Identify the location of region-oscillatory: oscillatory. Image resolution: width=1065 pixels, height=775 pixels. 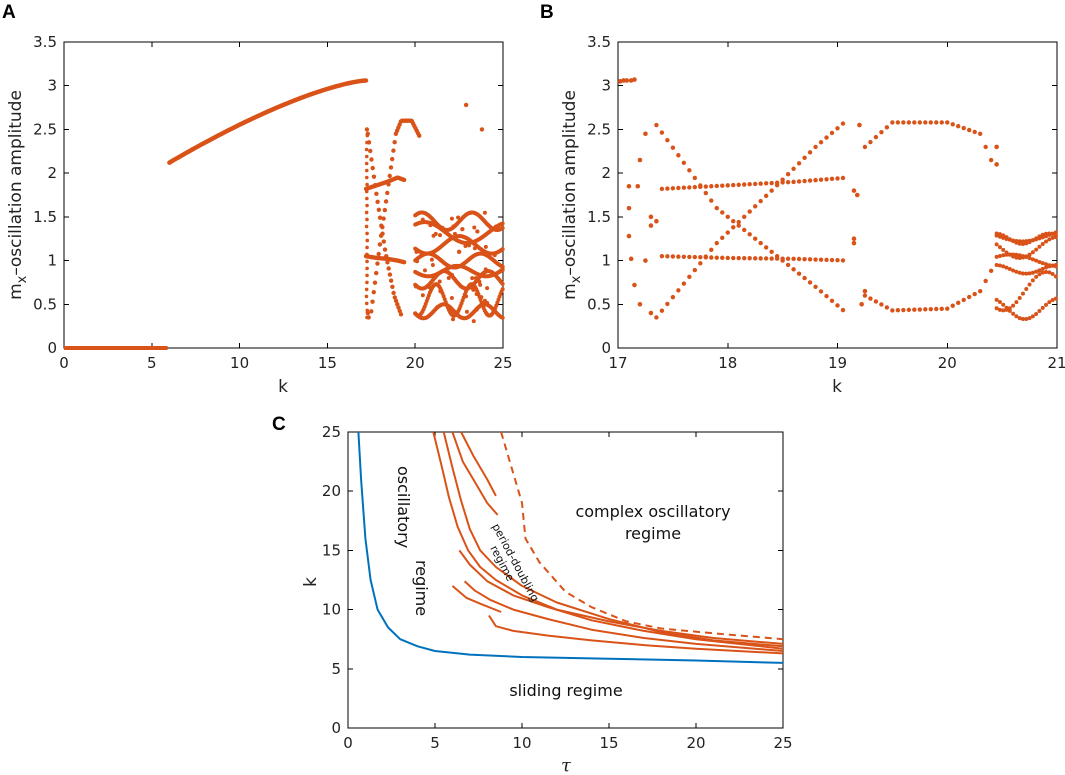
(403, 507).